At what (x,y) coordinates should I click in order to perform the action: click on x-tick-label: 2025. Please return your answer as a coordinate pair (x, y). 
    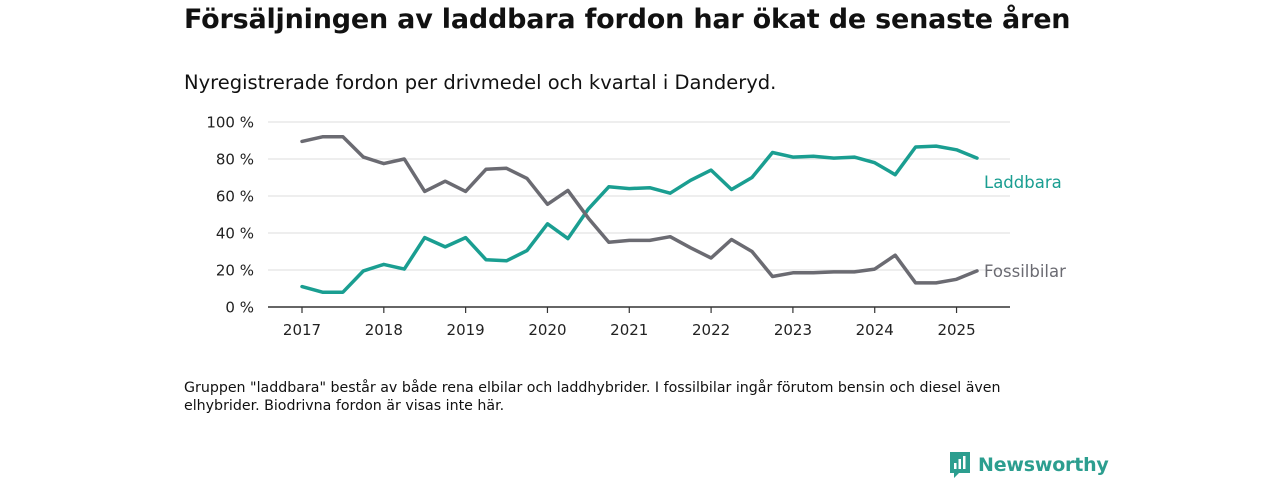
    Looking at the image, I should click on (956, 330).